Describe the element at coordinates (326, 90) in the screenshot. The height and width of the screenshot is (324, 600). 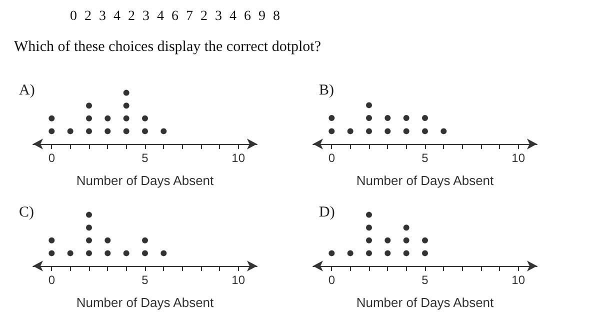
I see `chart-title: B)` at that location.